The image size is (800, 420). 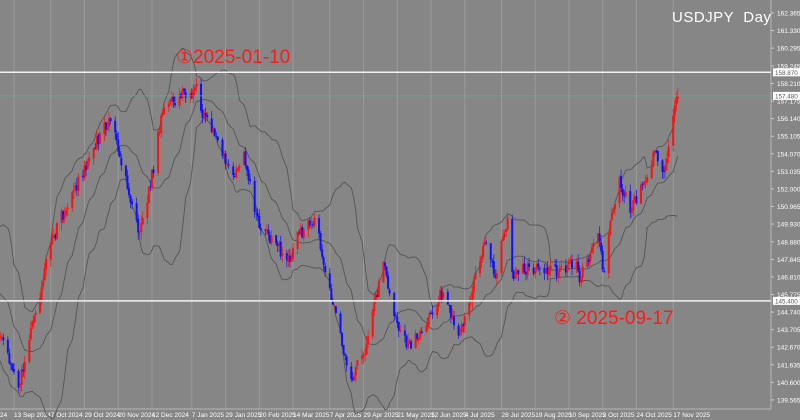 What do you see at coordinates (788, 154) in the screenshot?
I see `y-tick-label: 154.070` at bounding box center [788, 154].